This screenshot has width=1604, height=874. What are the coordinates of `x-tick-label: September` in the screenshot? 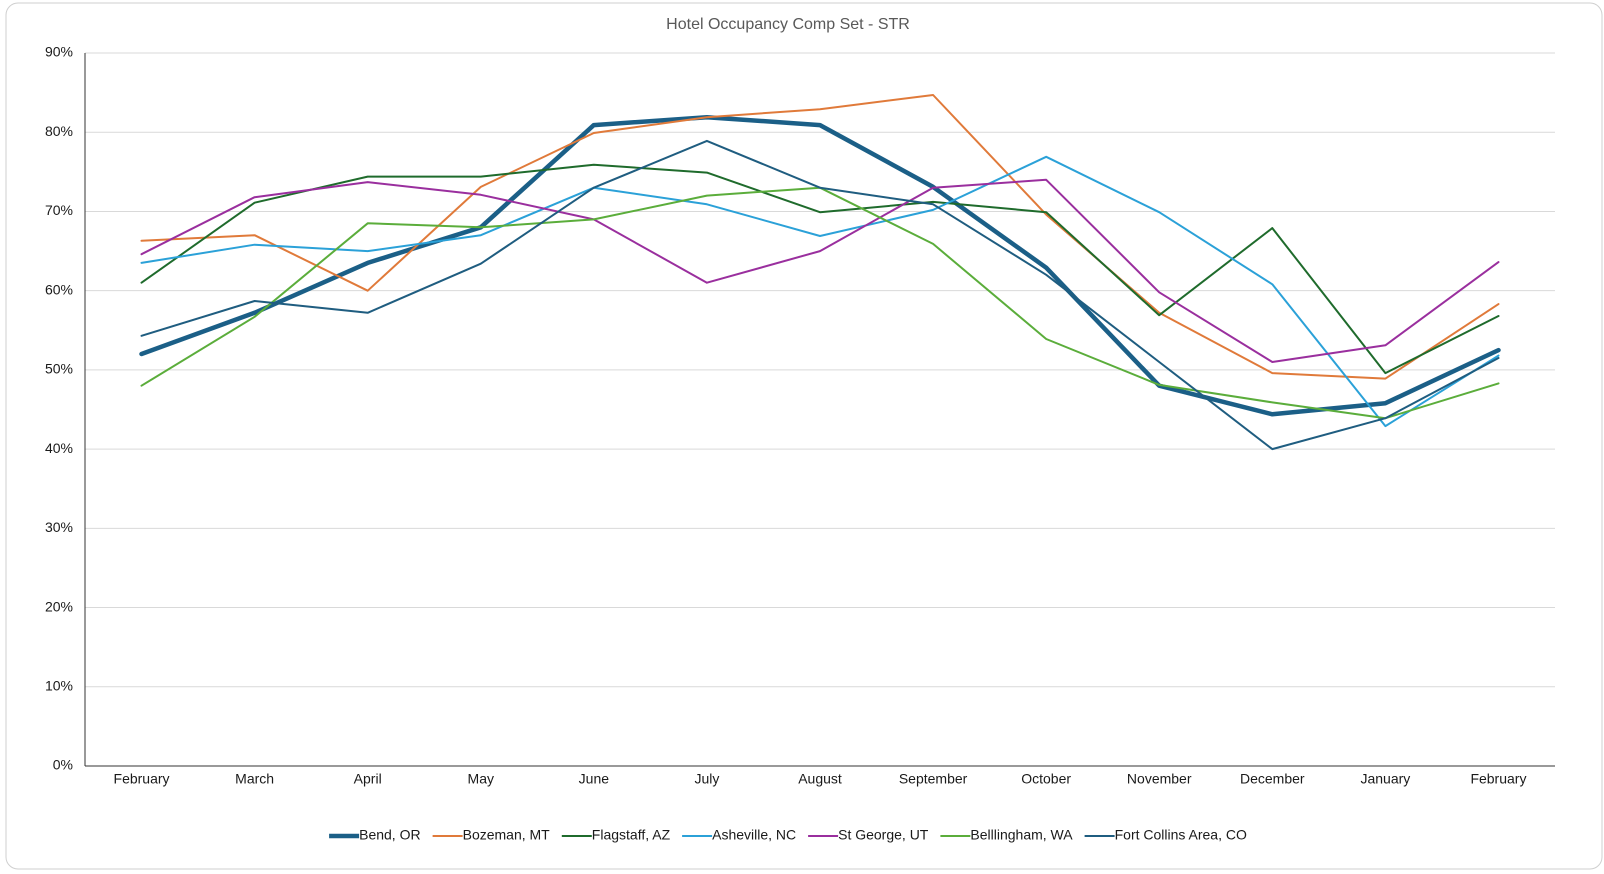 It's located at (933, 779).